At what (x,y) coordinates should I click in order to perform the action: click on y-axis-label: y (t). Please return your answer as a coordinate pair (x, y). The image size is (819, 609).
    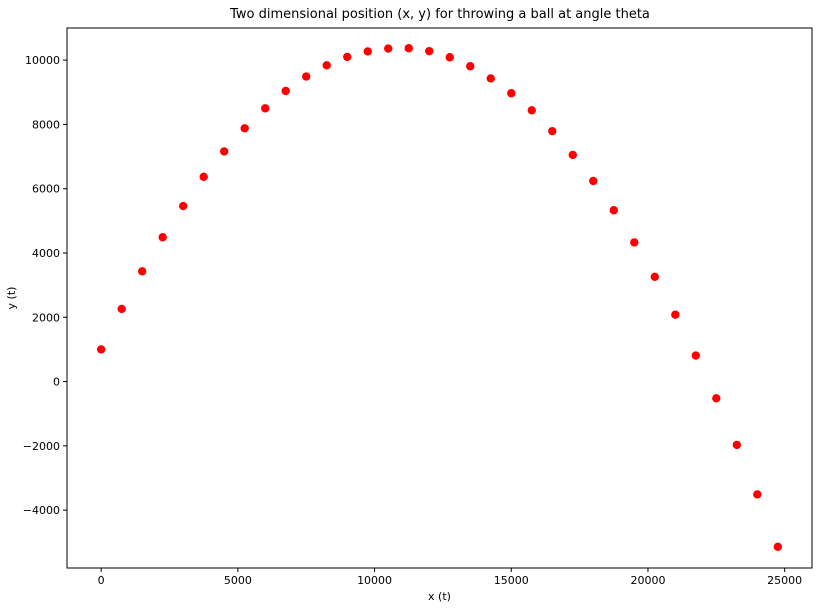
    Looking at the image, I should click on (11, 298).